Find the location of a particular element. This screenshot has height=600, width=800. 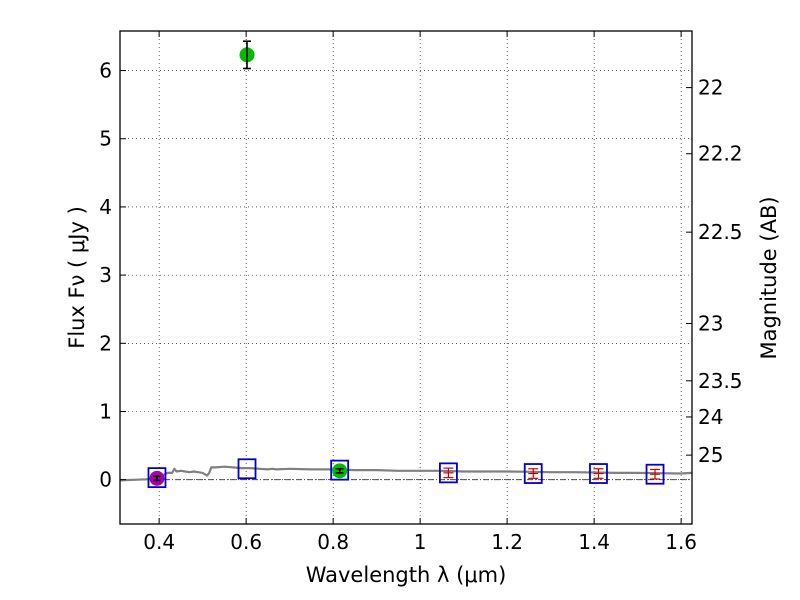

right-tick-label: 24 is located at coordinates (710, 417).